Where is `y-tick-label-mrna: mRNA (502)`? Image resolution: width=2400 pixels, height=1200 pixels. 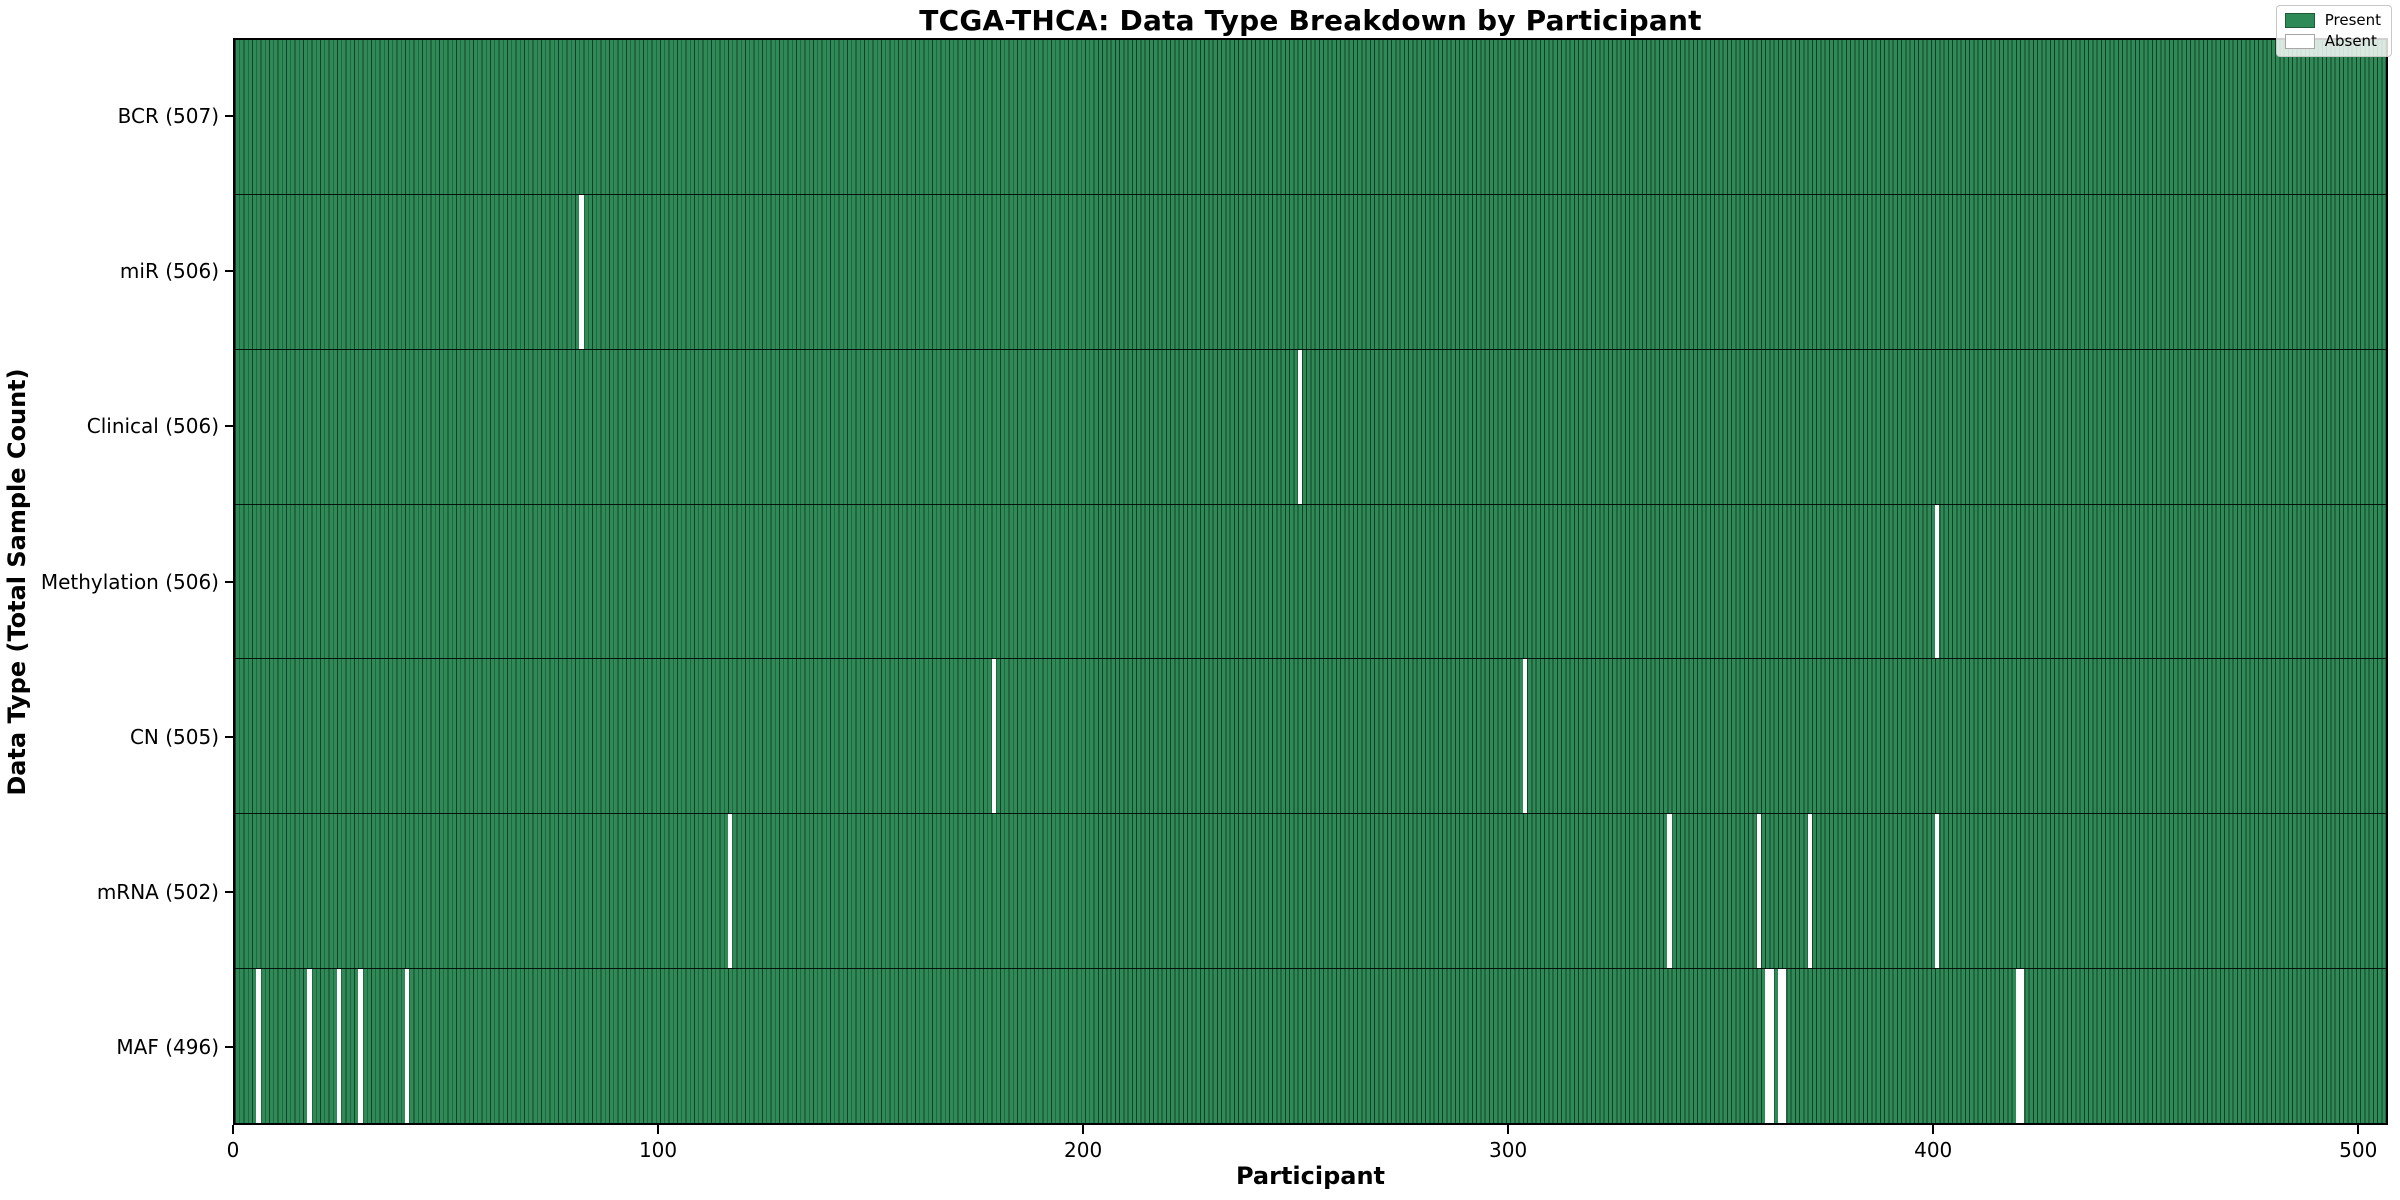
y-tick-label-mrna: mRNA (502) is located at coordinates (157, 892).